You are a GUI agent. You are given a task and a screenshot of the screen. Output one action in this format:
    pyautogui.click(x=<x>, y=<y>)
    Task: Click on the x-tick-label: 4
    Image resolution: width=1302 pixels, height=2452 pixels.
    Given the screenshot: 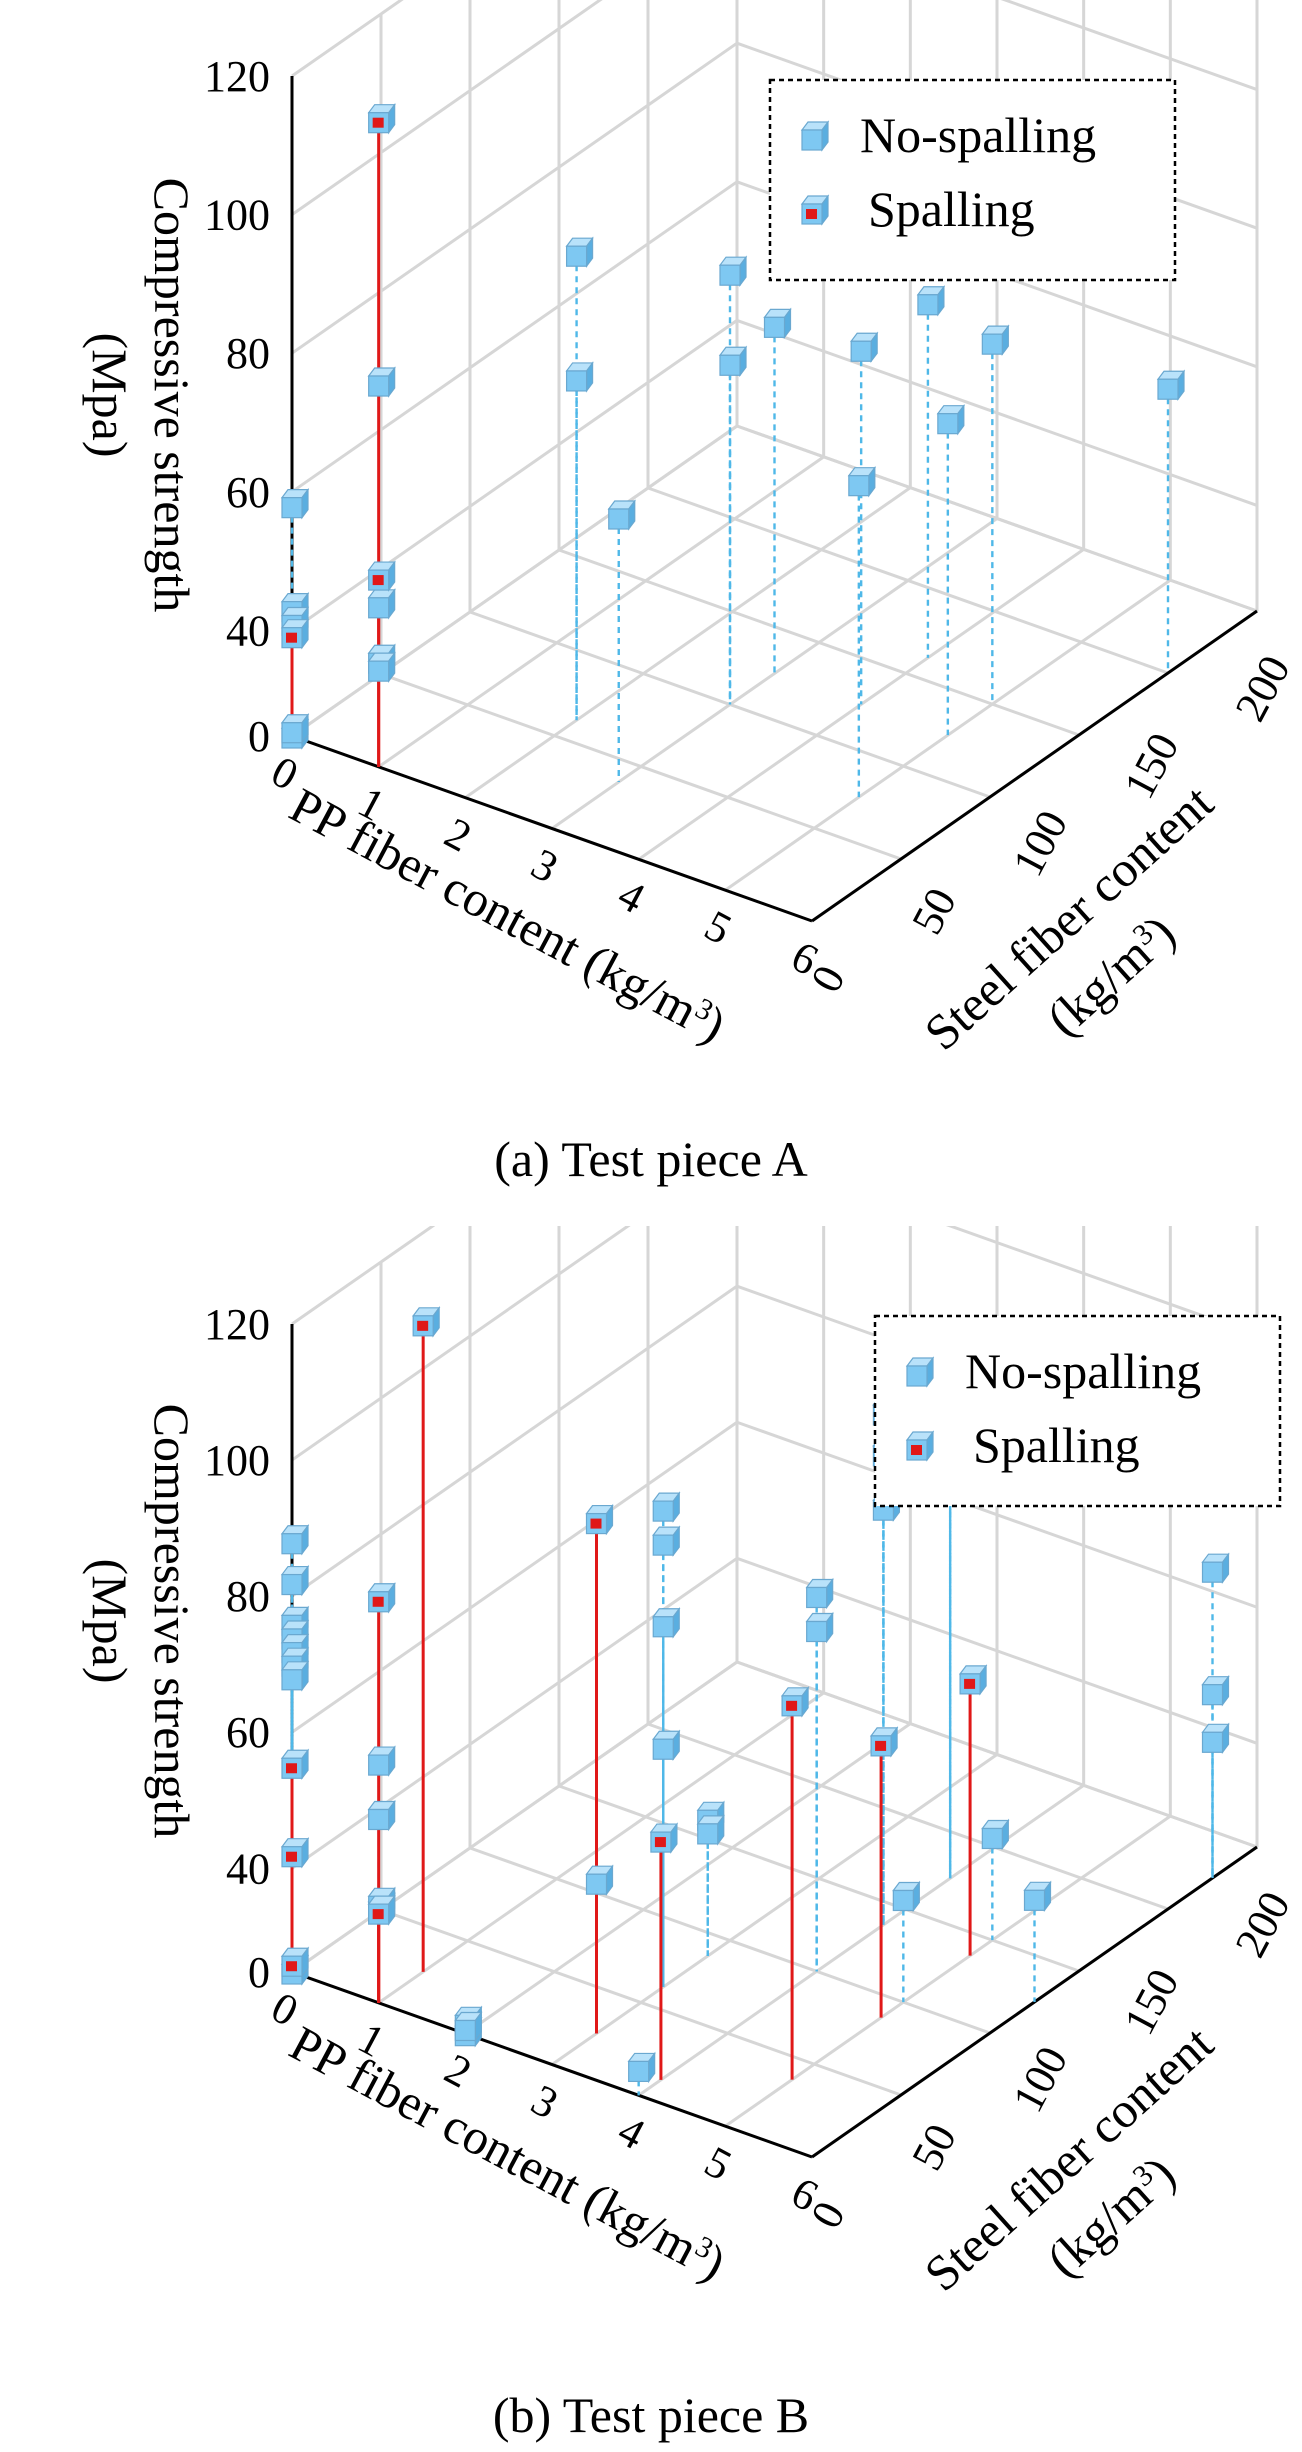 What is the action you would take?
    pyautogui.click(x=631, y=897)
    